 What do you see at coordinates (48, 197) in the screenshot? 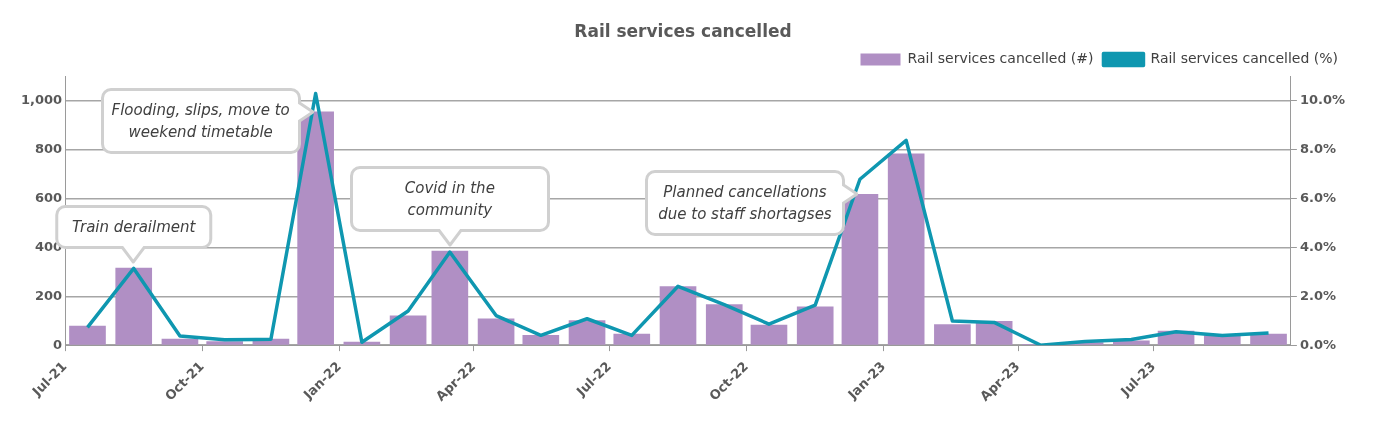
I see `y-tick-label: 600` at bounding box center [48, 197].